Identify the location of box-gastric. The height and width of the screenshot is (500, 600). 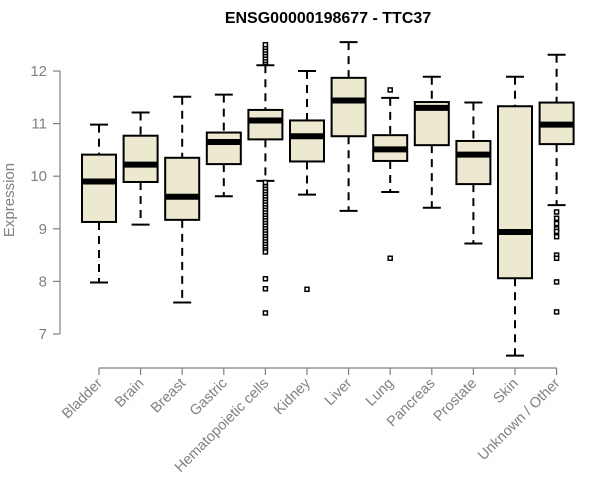
(223, 145).